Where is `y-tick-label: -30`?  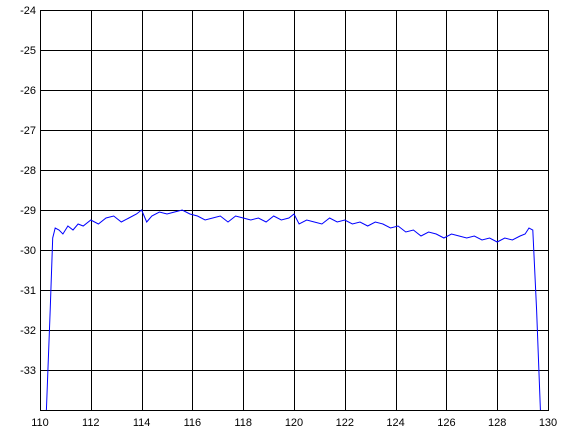
y-tick-label: -30 is located at coordinates (28, 251).